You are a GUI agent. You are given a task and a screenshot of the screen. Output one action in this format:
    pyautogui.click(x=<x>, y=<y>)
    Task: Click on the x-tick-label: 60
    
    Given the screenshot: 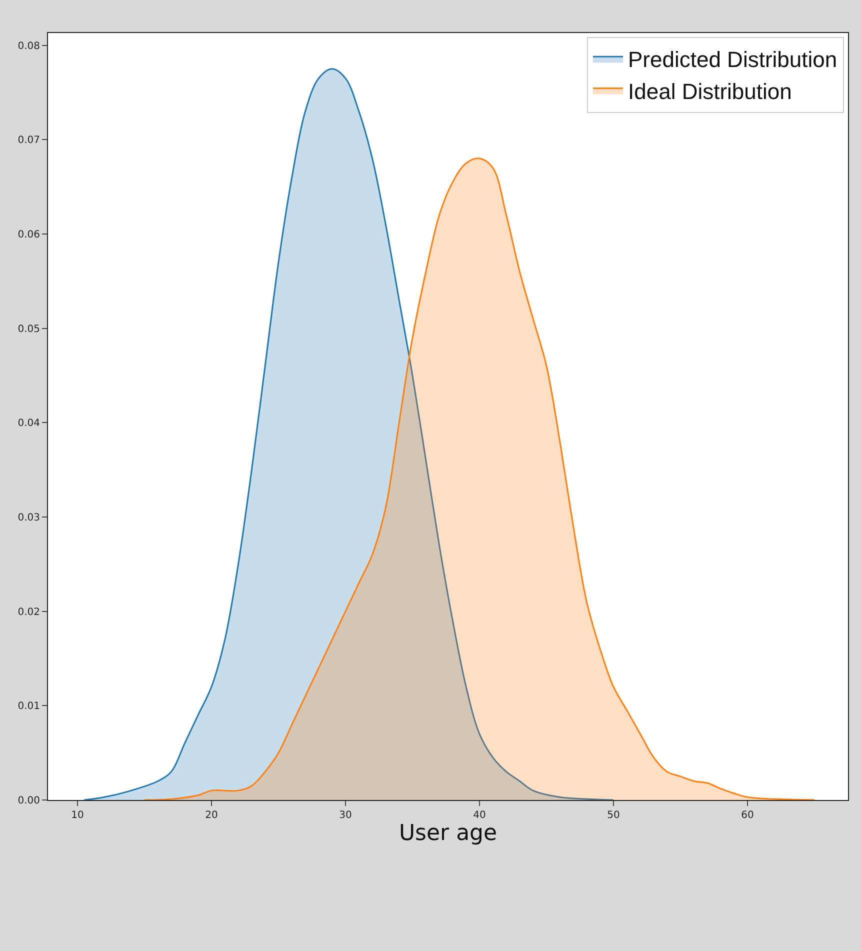 What is the action you would take?
    pyautogui.click(x=747, y=815)
    